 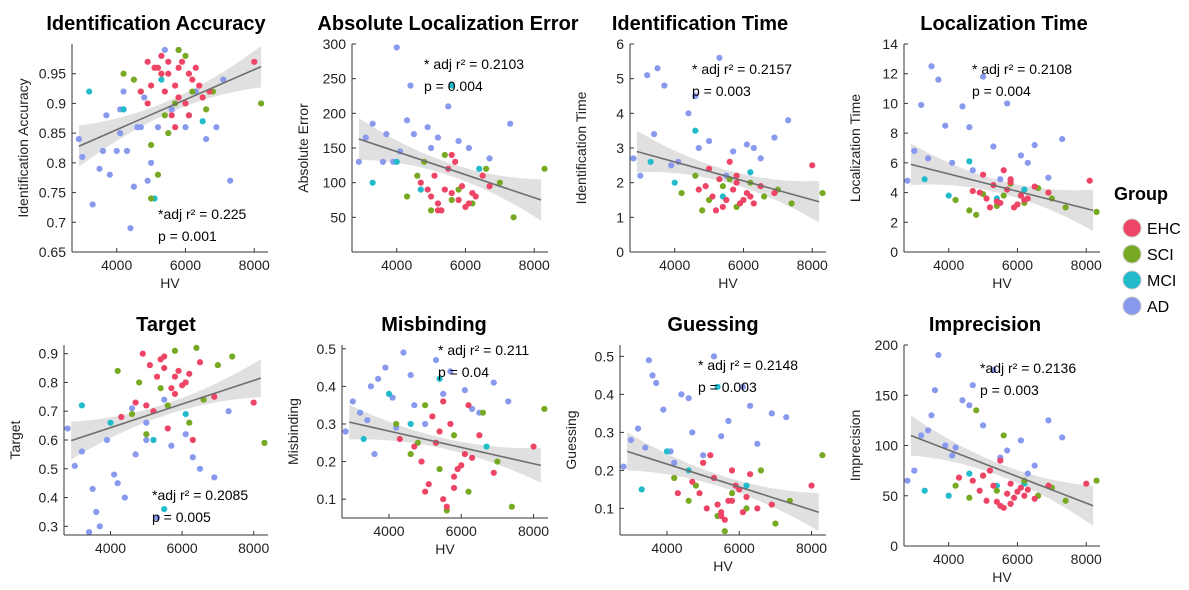 I want to click on panel-title-guessing: Guessing, so click(x=712, y=325).